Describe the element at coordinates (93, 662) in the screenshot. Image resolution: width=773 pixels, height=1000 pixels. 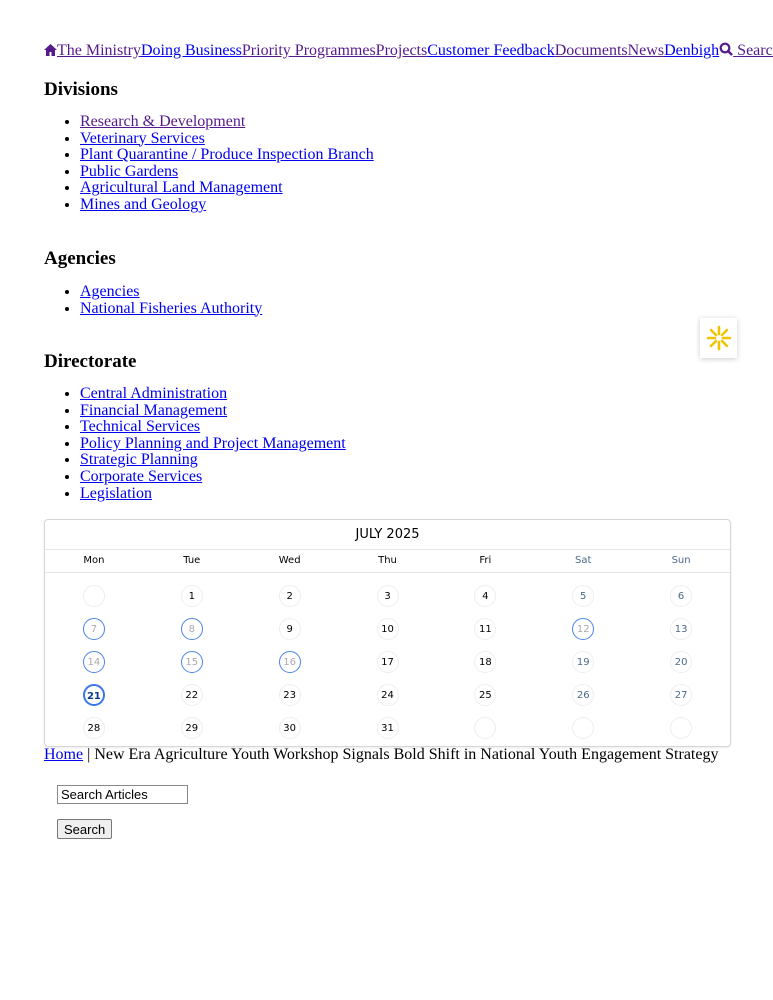
I see `calendar-day: 14` at that location.